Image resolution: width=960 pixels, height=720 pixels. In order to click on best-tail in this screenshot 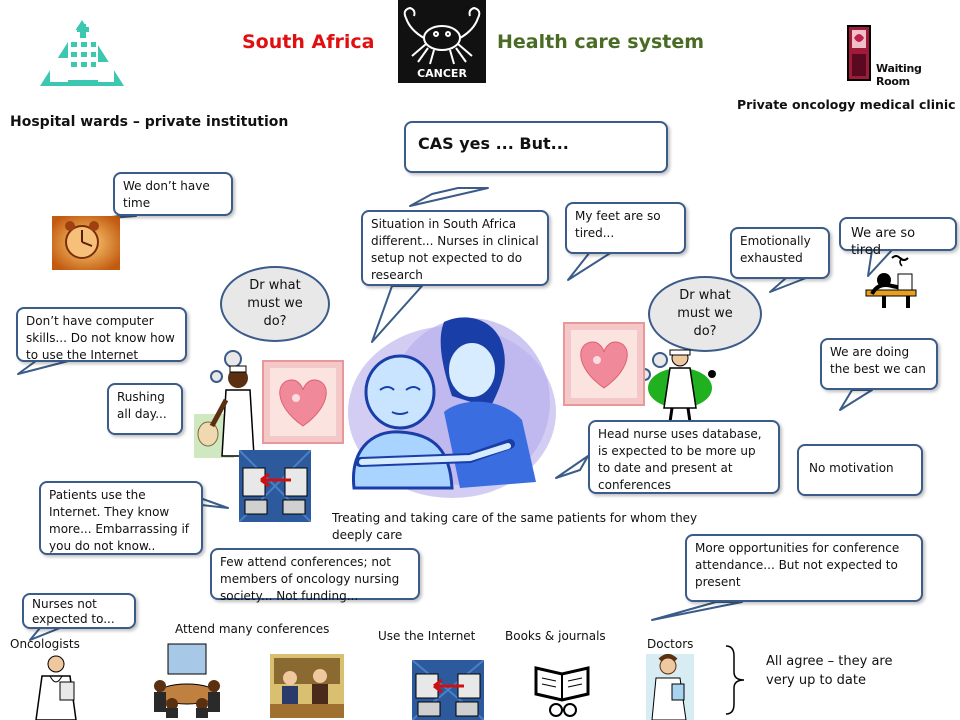, I will do `click(856, 400)`.